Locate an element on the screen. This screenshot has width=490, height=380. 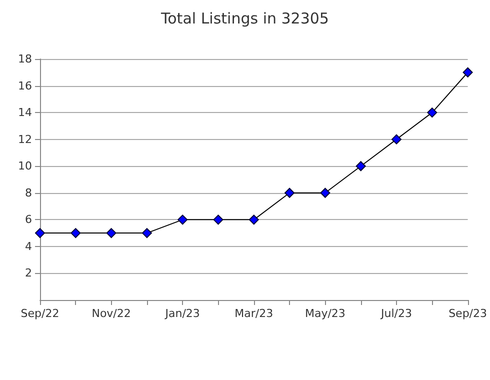
x-tick-label: Mar/23 is located at coordinates (254, 313).